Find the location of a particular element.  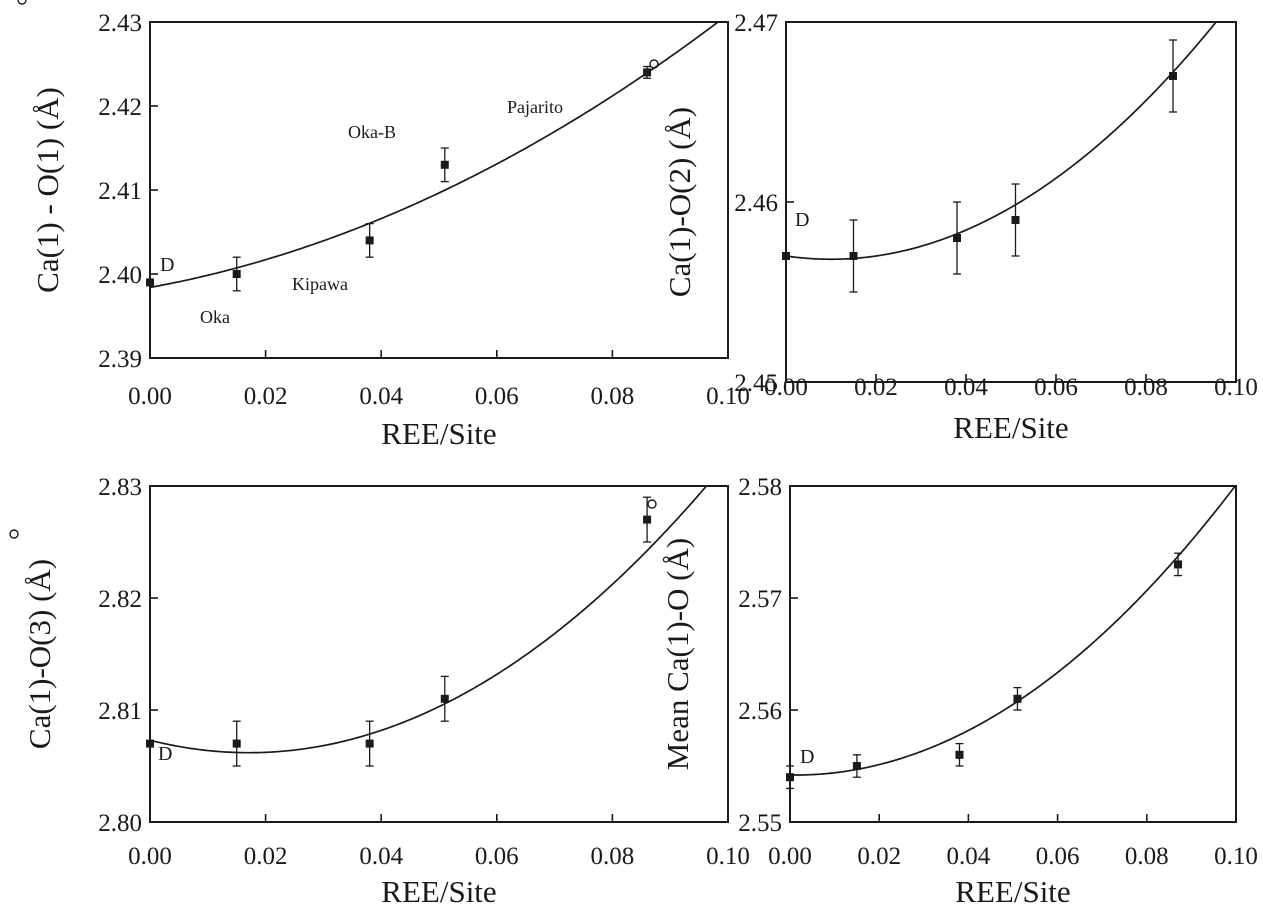

y-axis-label: Mean Ca(1)-O (Å) is located at coordinates (677, 654).